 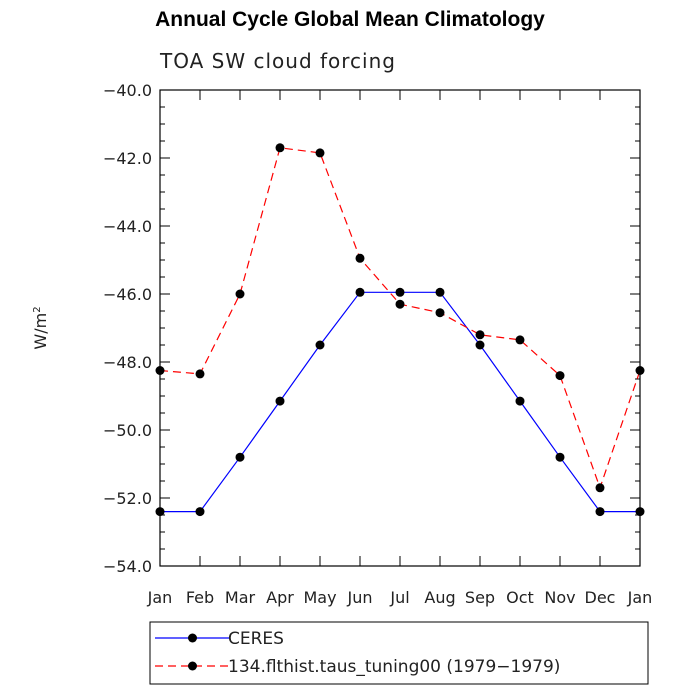 What do you see at coordinates (127, 158) in the screenshot?
I see `y-tick-label: −42.0` at bounding box center [127, 158].